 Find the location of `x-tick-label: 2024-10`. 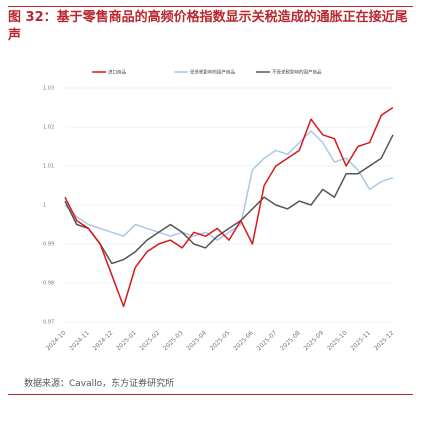

x-tick-label: 2024-10 is located at coordinates (56, 340).